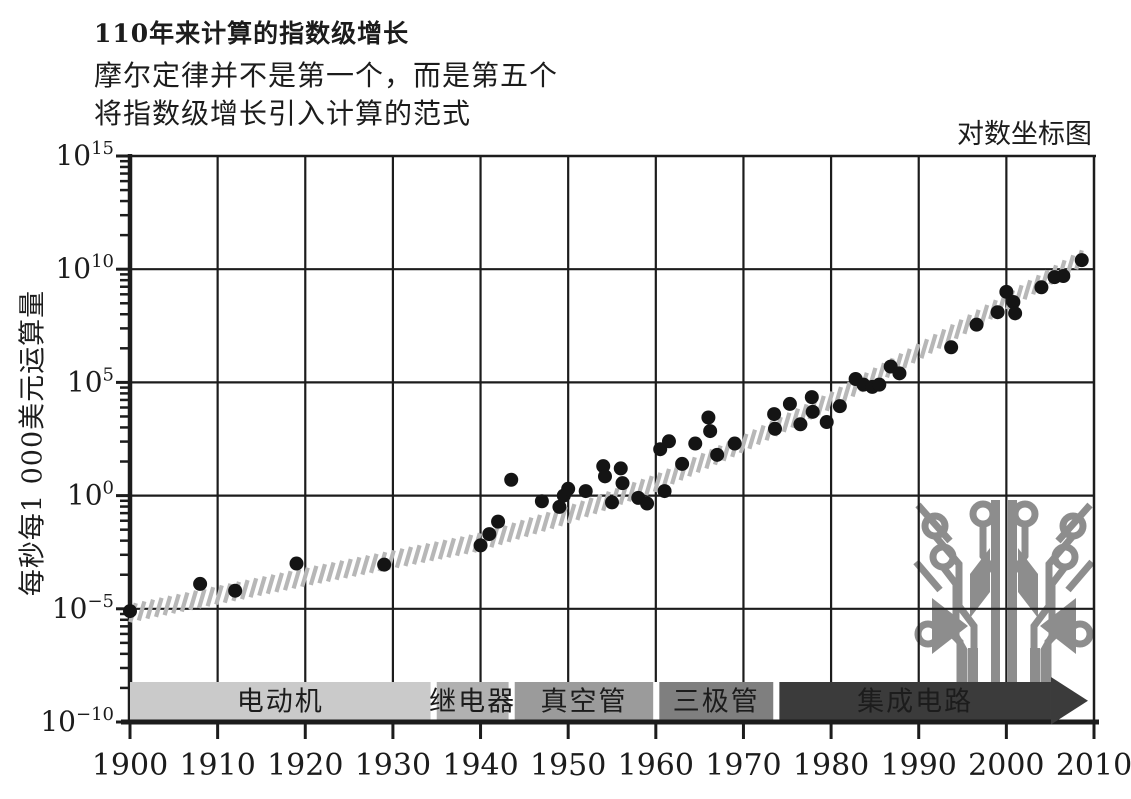 The height and width of the screenshot is (799, 1131). What do you see at coordinates (77, 438) in the screenshot?
I see `y-axis-labels: 10¹⁵ 10¹⁰ 10⁵ 10⁰ 10⁻⁵ 10⁻¹⁰` at bounding box center [77, 438].